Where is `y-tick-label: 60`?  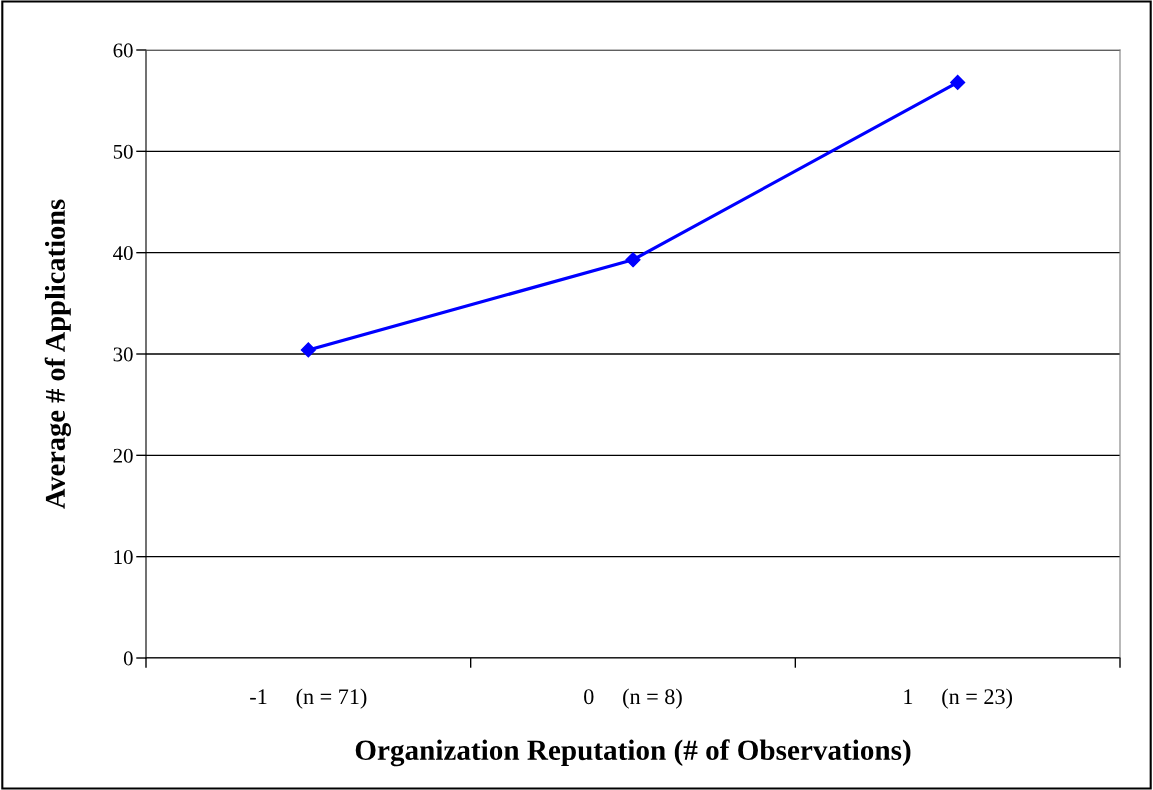 y-tick-label: 60 is located at coordinates (123, 50).